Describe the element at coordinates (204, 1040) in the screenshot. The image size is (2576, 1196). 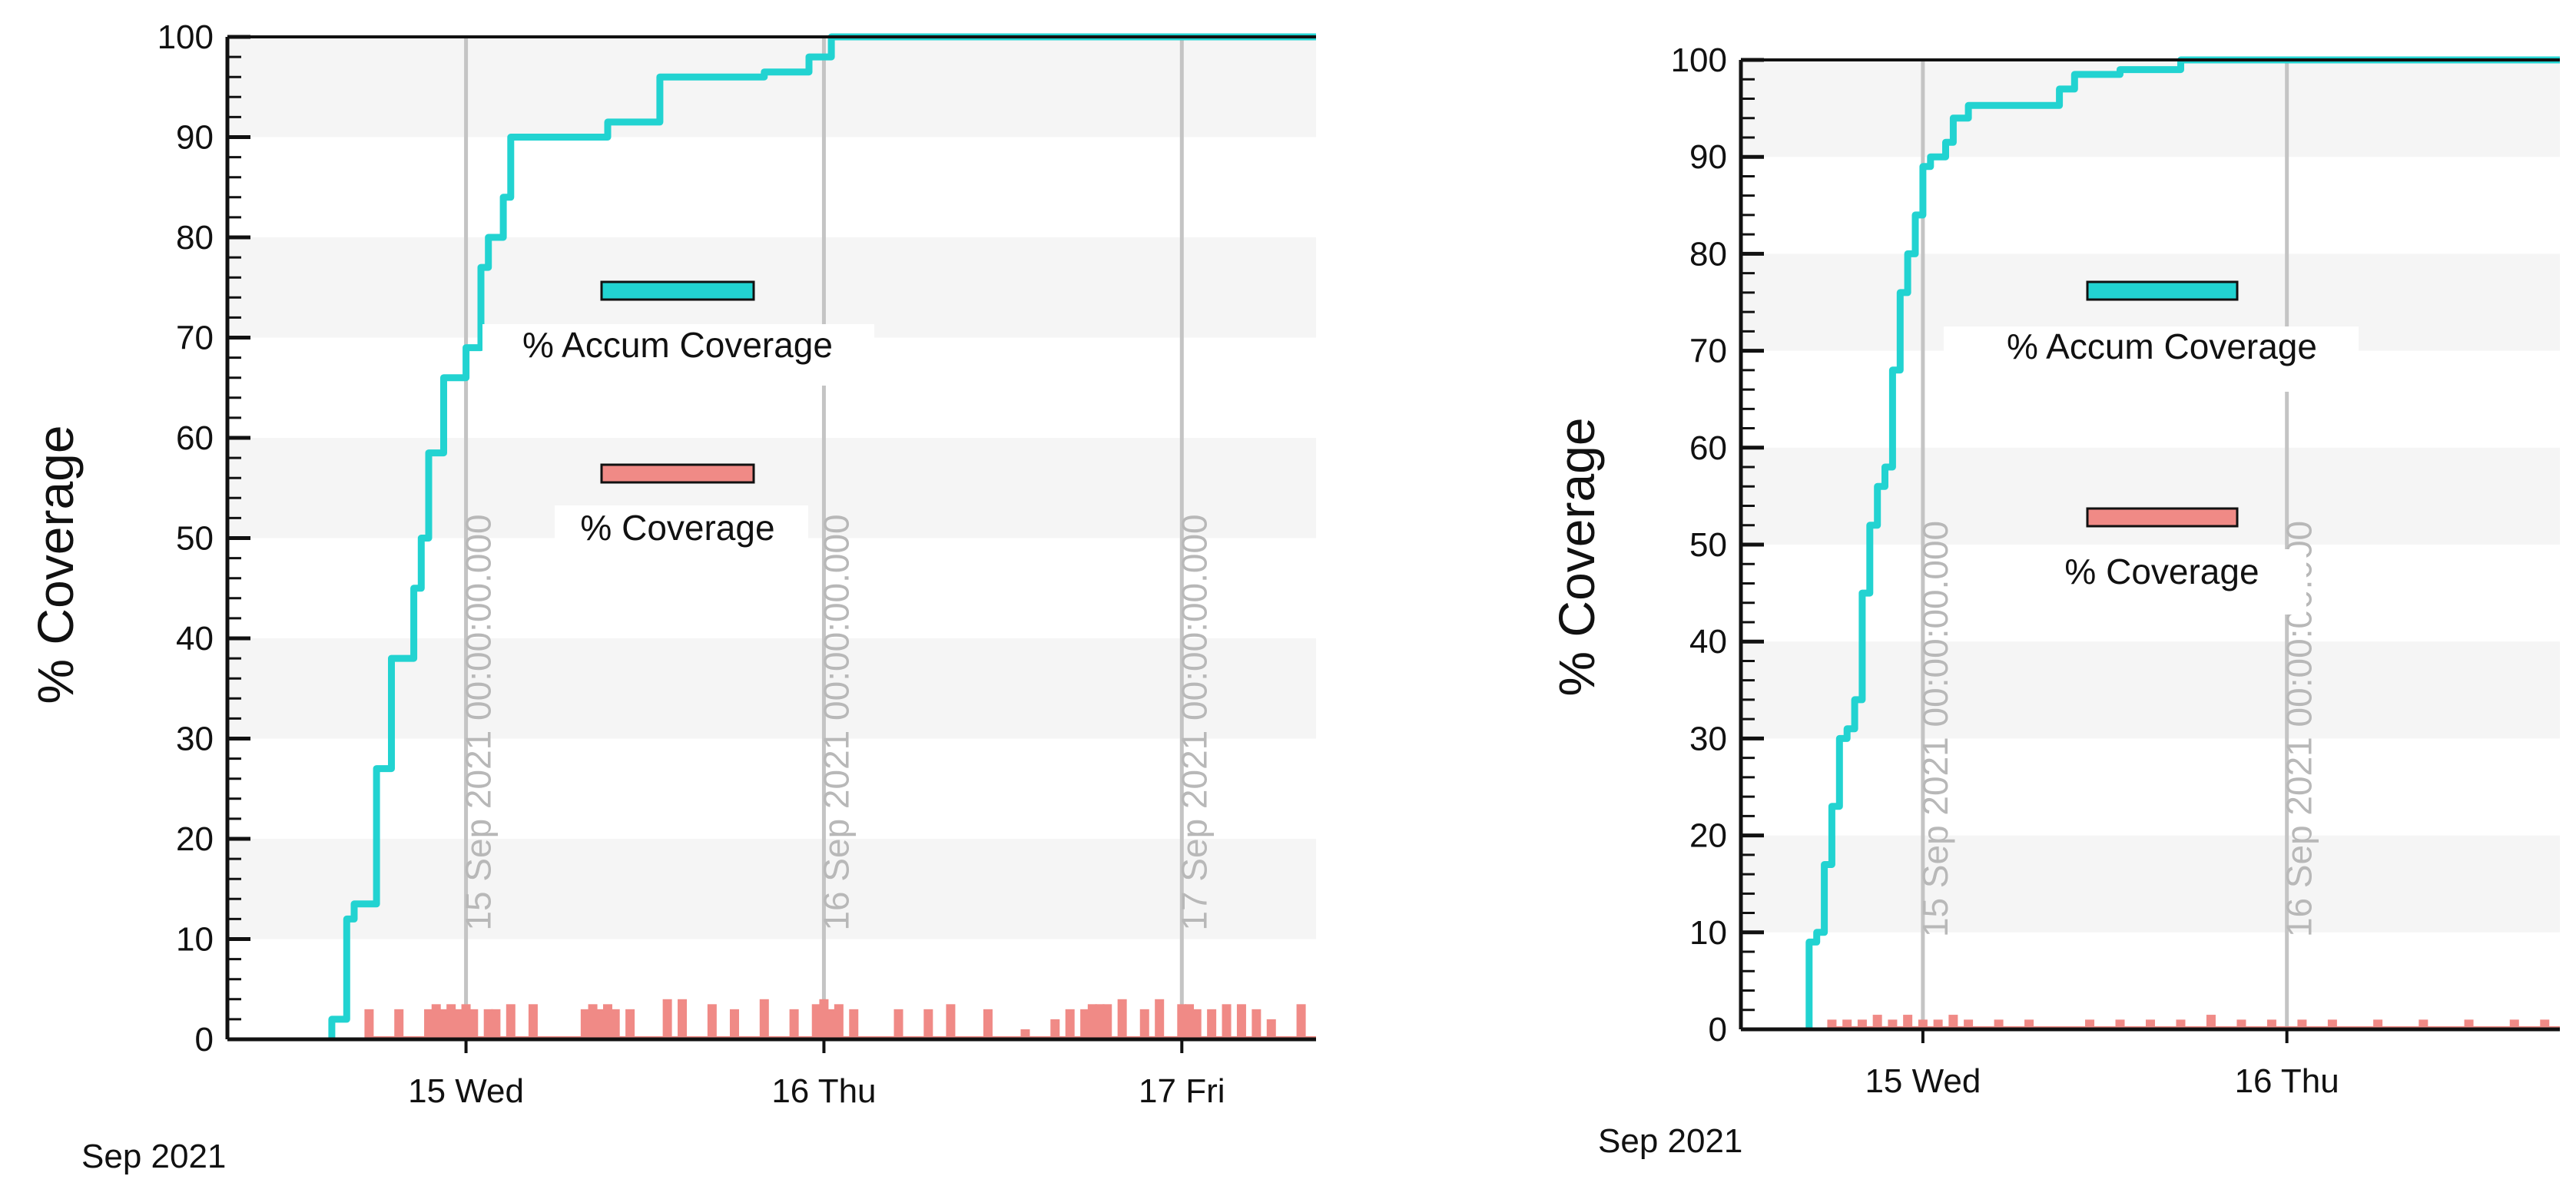
I see `y-tick-label: 0` at that location.